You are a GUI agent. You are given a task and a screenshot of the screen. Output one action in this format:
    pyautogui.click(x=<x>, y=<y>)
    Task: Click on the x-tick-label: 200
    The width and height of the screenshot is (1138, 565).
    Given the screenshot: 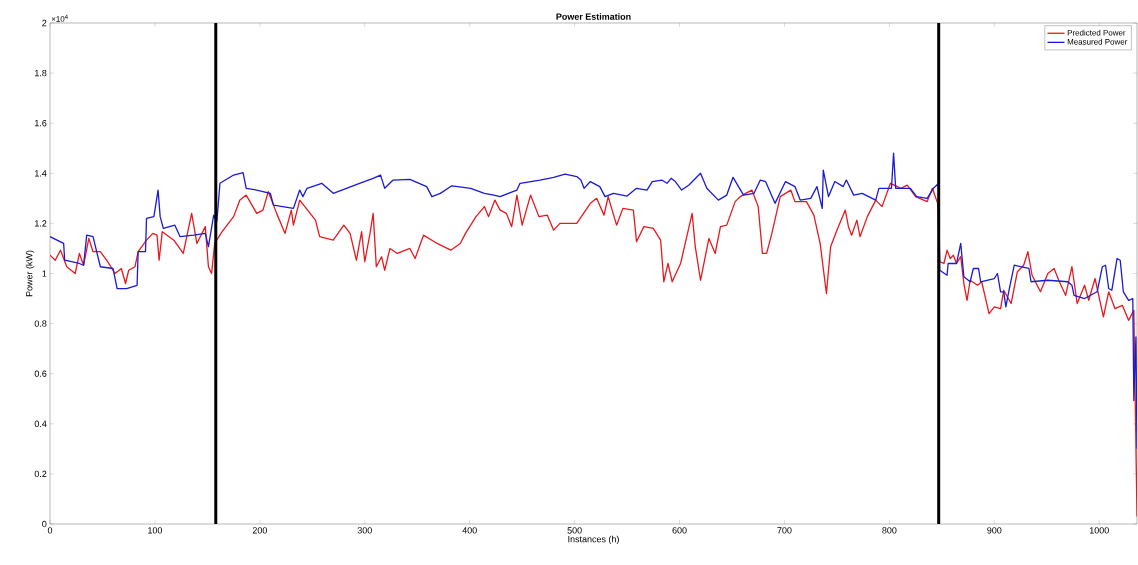 What is the action you would take?
    pyautogui.click(x=259, y=530)
    